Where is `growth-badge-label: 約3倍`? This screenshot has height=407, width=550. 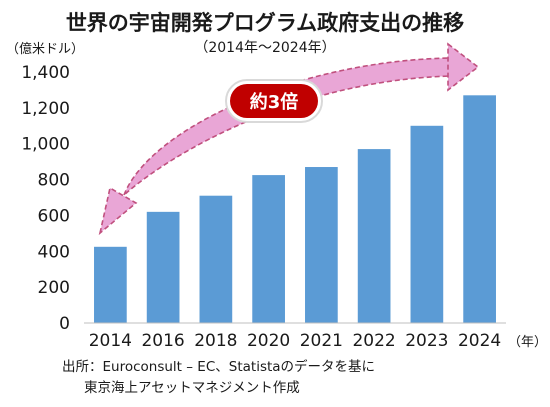
growth-badge-label: 約3倍 is located at coordinates (274, 102).